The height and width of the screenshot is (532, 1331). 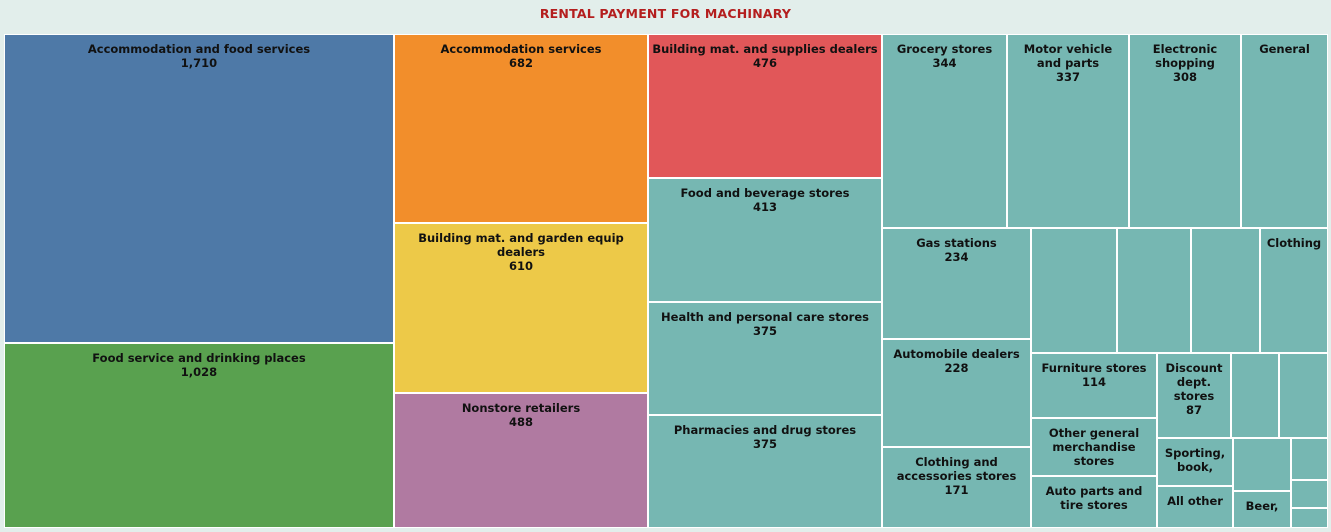 I want to click on treemap-tile-discount-dept-stores: Discount dept. stores 87, so click(x=1194, y=395).